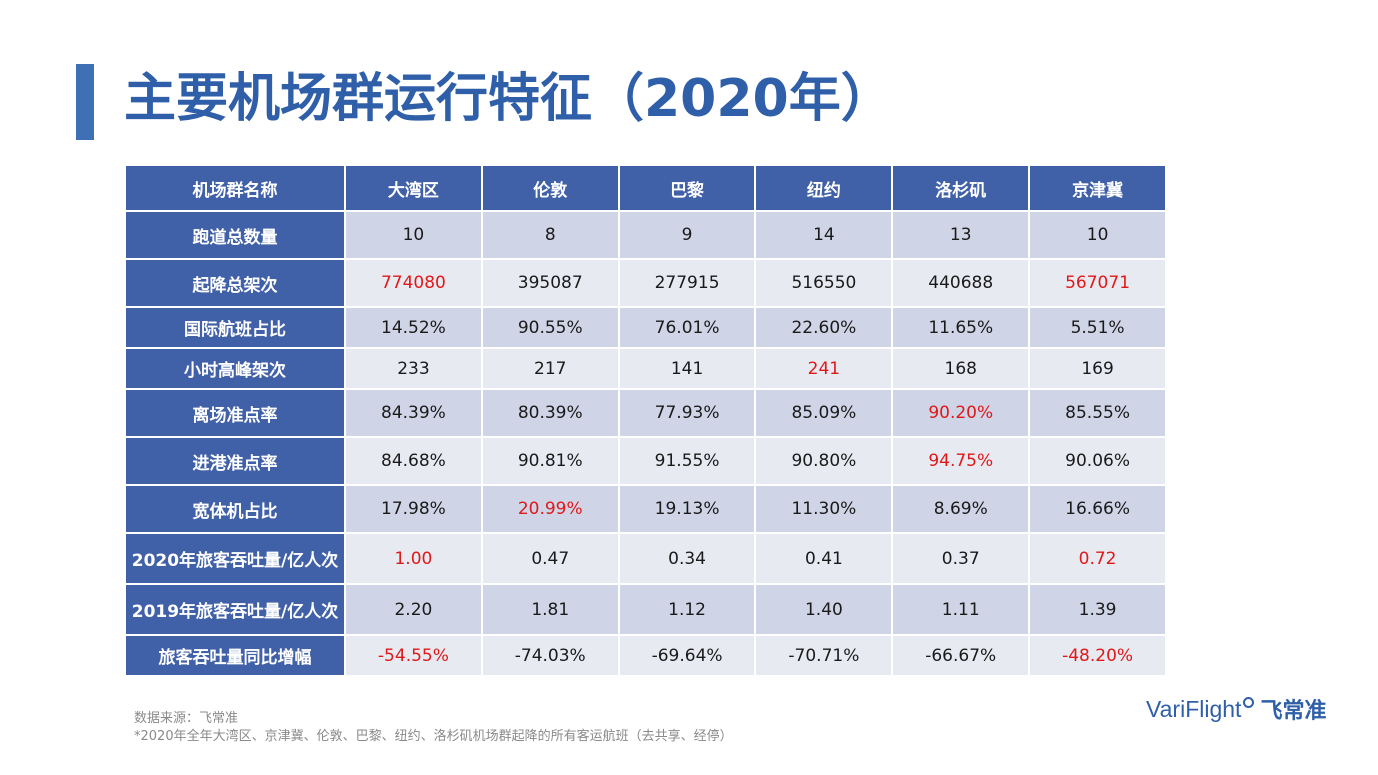 Image resolution: width=1378 pixels, height=775 pixels. I want to click on table-cell: 77.93%, so click(687, 413).